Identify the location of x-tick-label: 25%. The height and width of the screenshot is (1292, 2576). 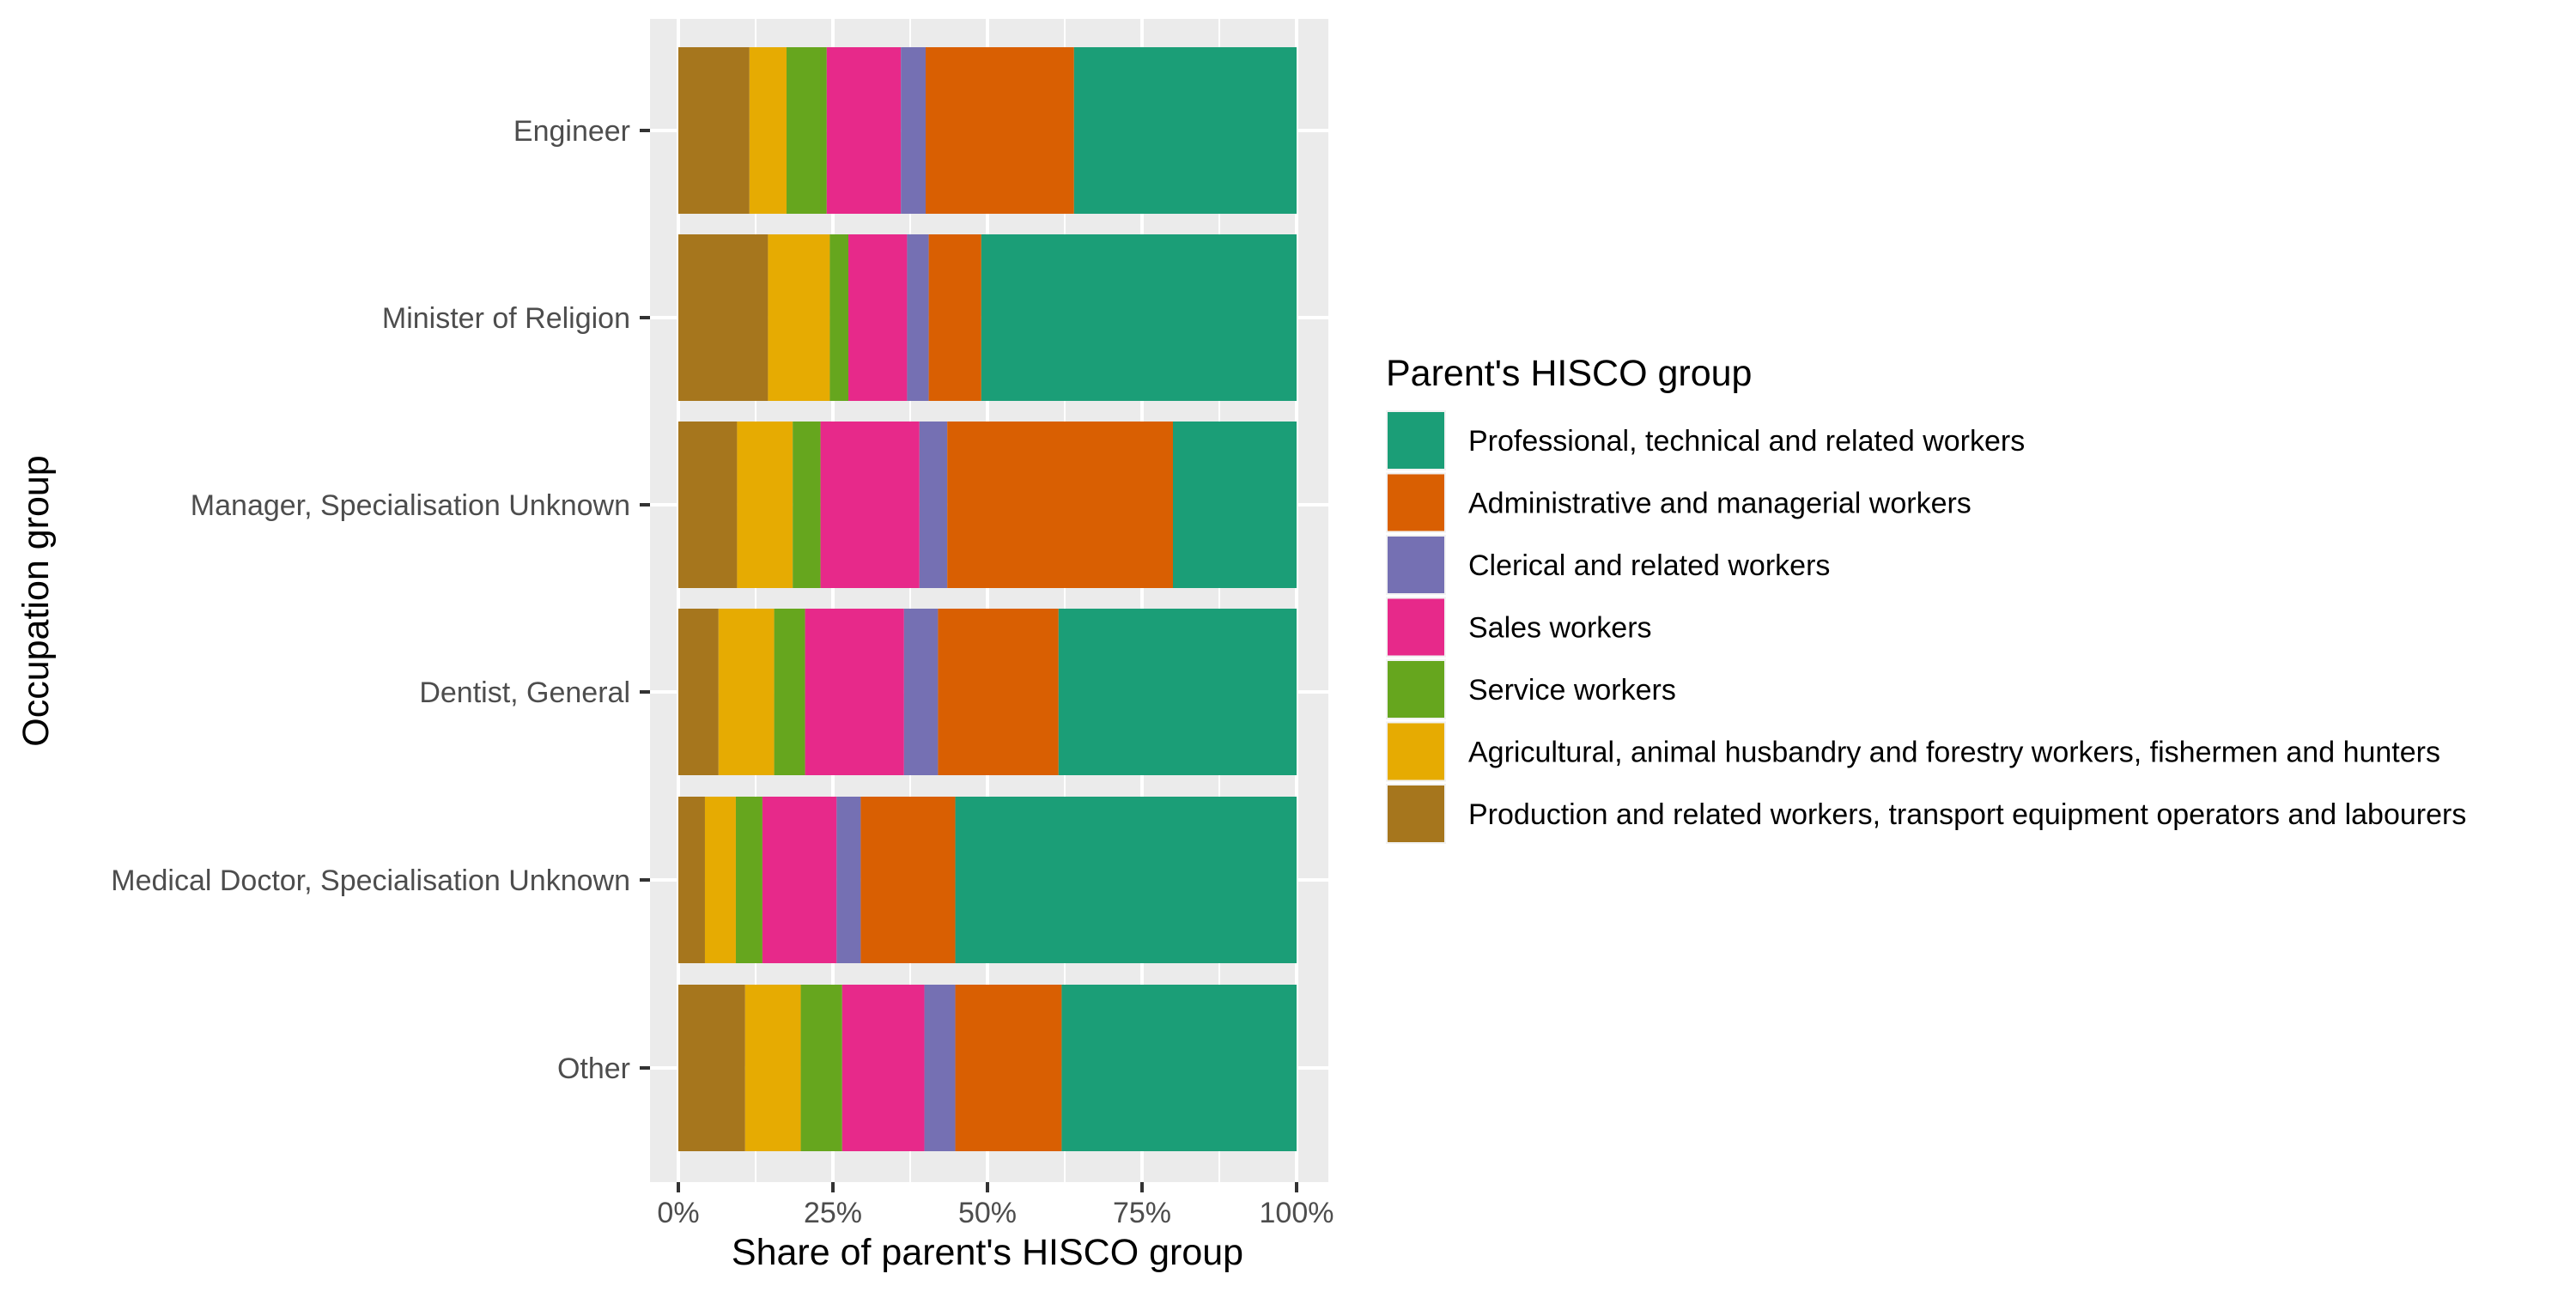
(833, 1213).